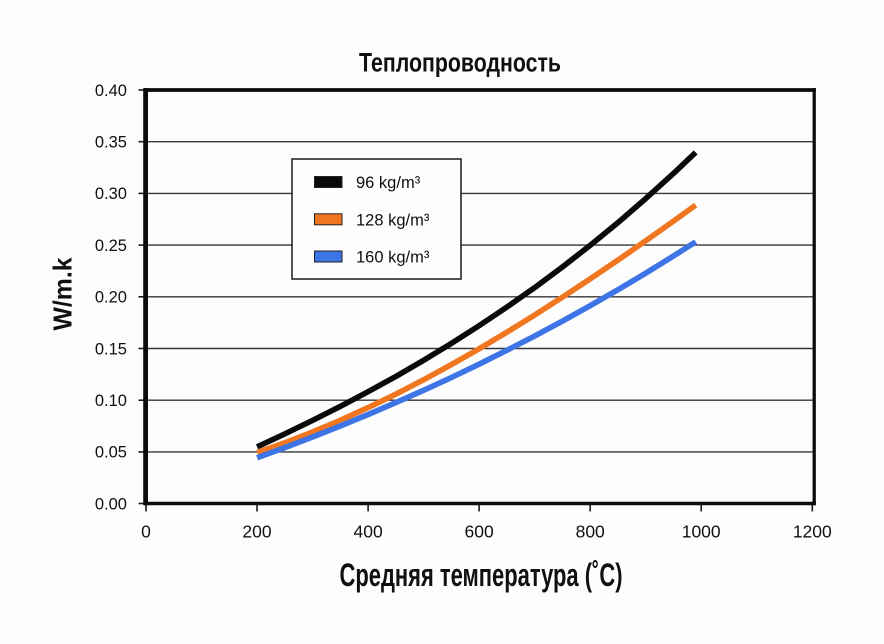  I want to click on svg-text: 0.00, so click(111, 504).